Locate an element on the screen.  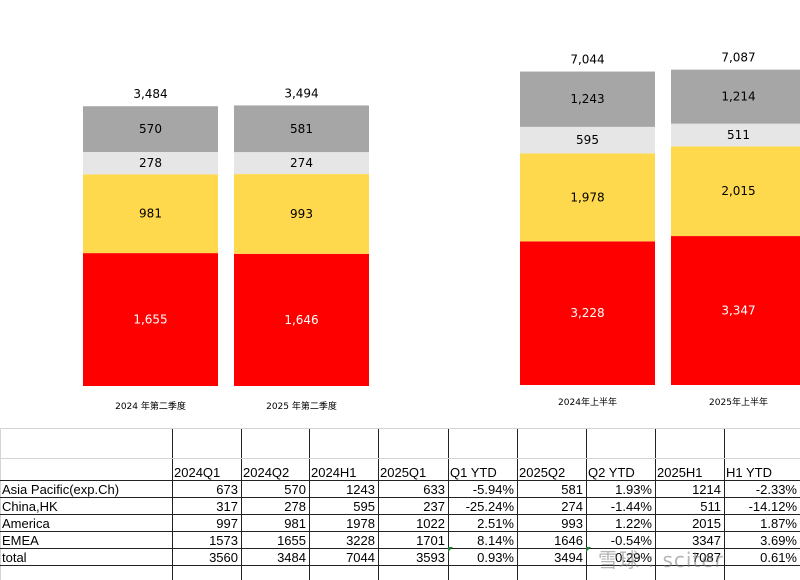
table-cell: 993 is located at coordinates (572, 523).